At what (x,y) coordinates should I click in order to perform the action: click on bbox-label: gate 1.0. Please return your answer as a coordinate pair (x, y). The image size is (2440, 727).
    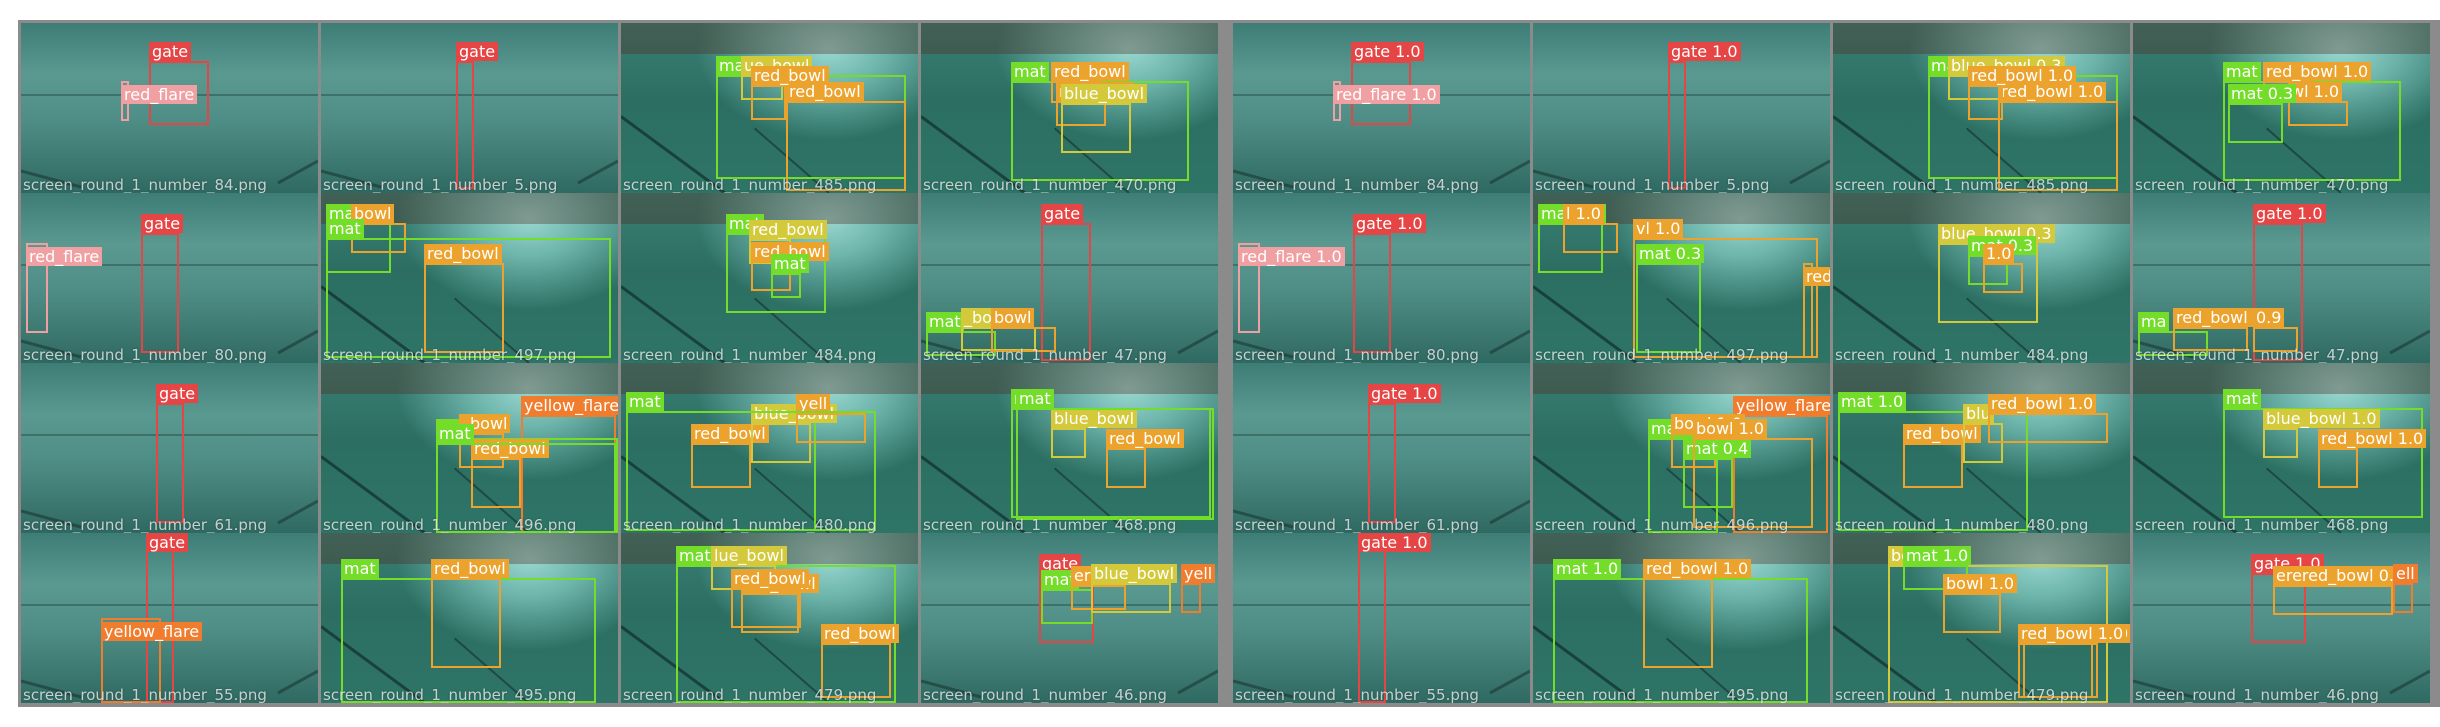
    Looking at the image, I should click on (1704, 51).